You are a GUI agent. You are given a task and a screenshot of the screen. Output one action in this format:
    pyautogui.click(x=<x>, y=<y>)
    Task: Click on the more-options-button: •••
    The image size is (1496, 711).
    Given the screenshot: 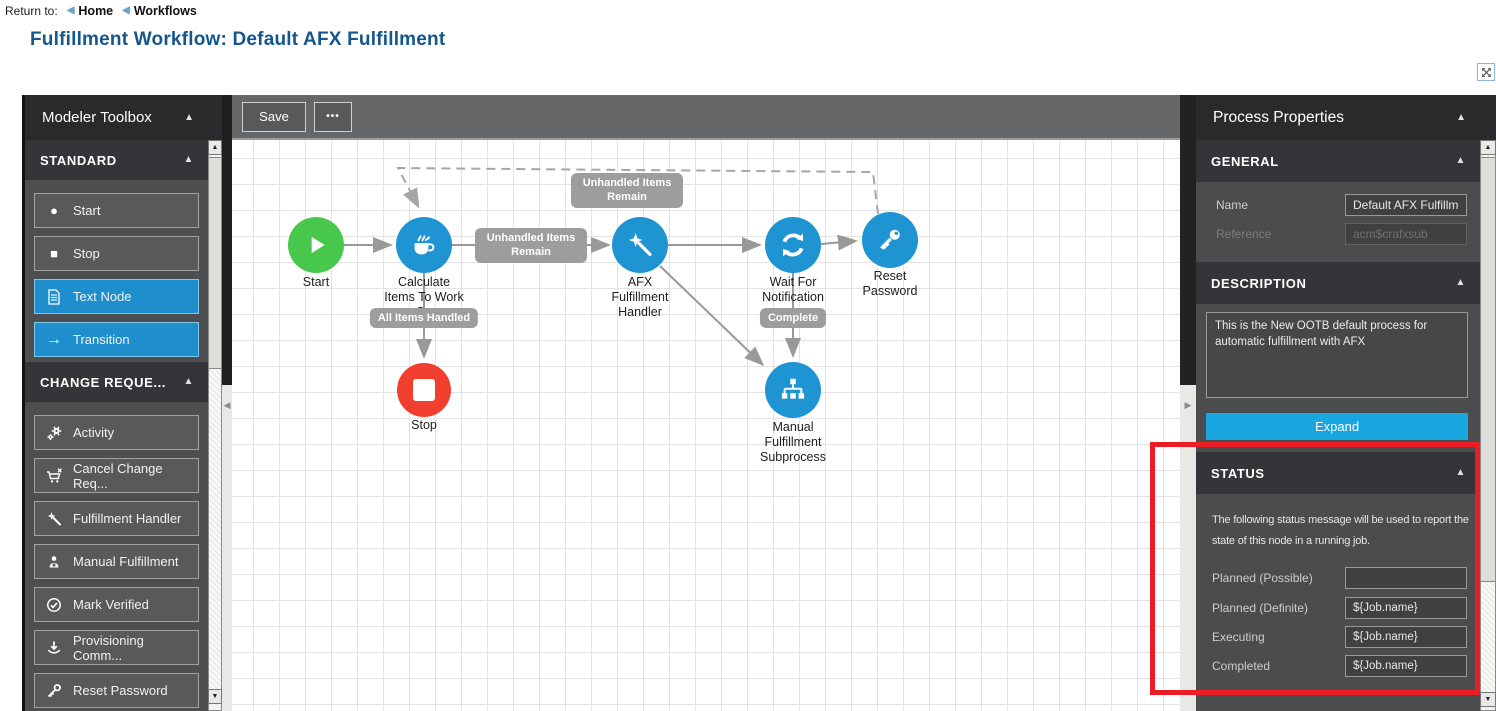 What is the action you would take?
    pyautogui.click(x=333, y=116)
    